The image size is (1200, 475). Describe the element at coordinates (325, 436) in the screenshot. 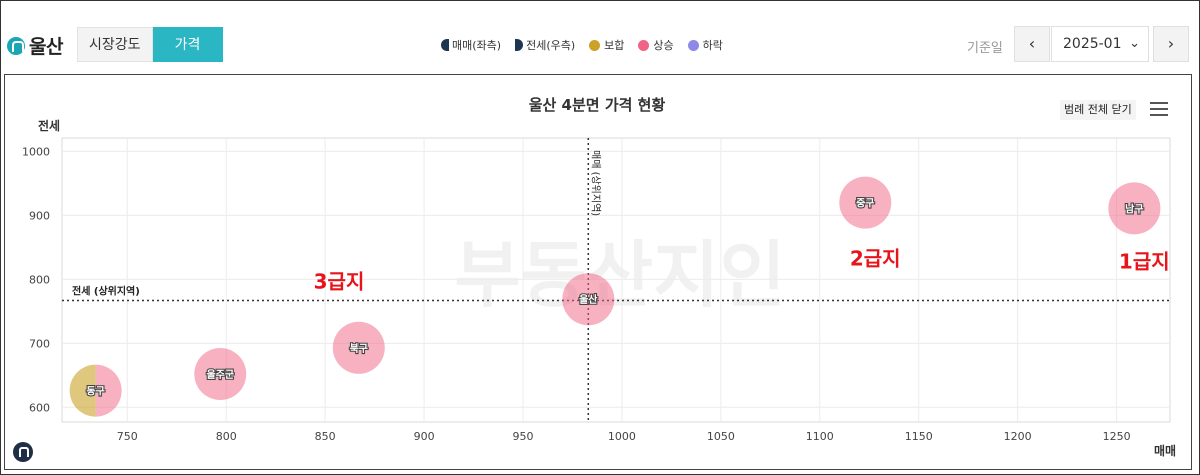

I see `x-tick-label: 850` at that location.